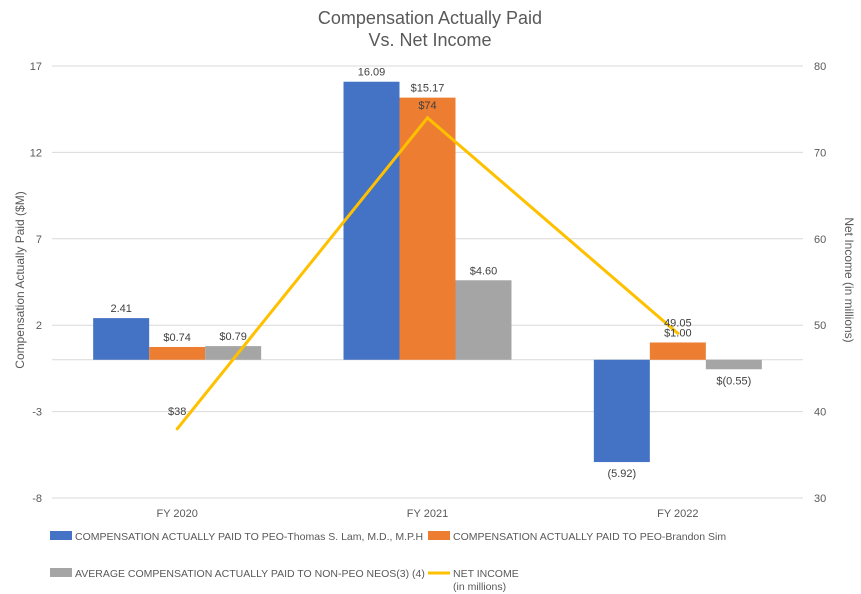 The width and height of the screenshot is (861, 594). What do you see at coordinates (36, 67) in the screenshot?
I see `y-tick-label: 17` at bounding box center [36, 67].